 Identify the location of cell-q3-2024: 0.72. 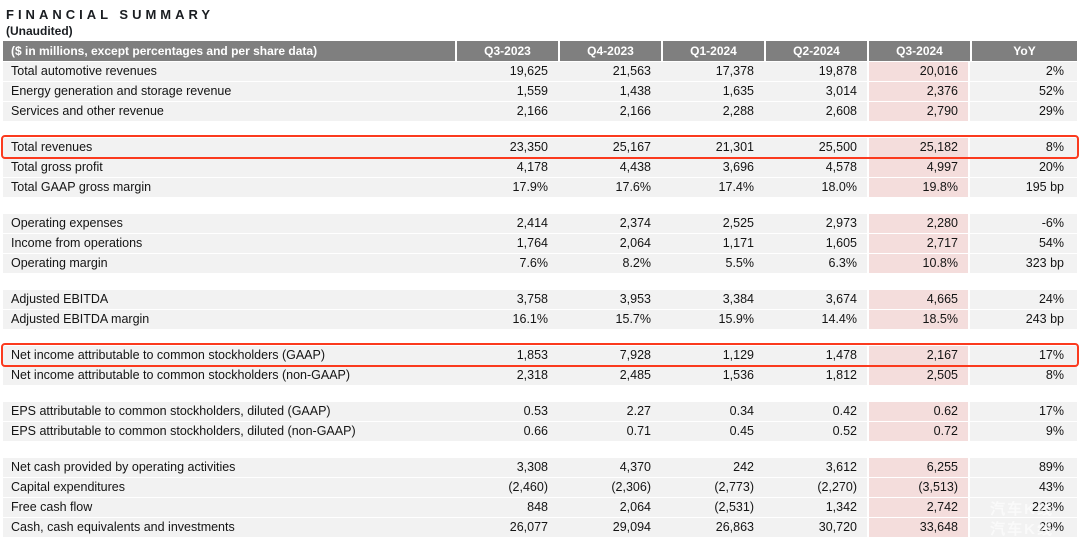
(918, 431).